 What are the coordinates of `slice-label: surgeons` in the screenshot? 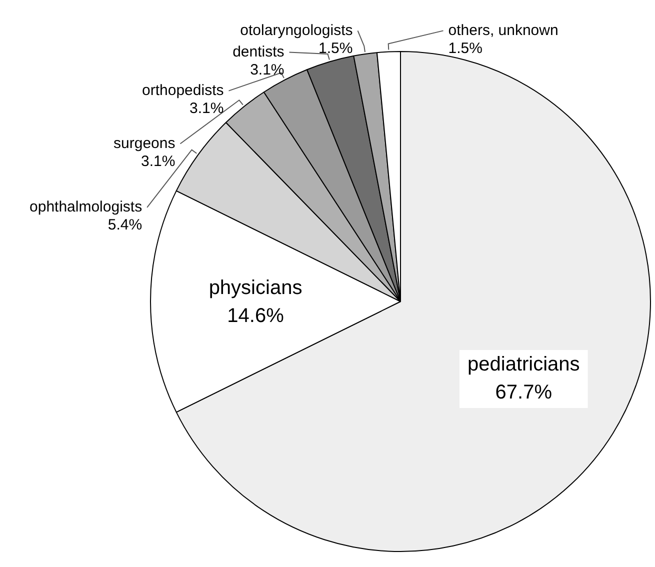 It's located at (145, 143).